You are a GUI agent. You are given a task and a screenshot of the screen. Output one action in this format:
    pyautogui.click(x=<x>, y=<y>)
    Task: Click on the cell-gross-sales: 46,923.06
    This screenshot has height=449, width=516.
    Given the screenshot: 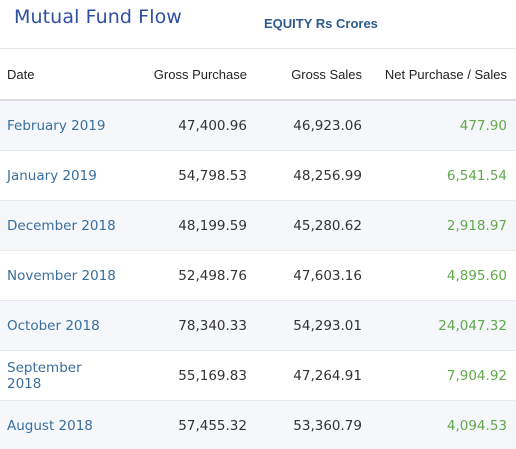 What is the action you would take?
    pyautogui.click(x=304, y=125)
    